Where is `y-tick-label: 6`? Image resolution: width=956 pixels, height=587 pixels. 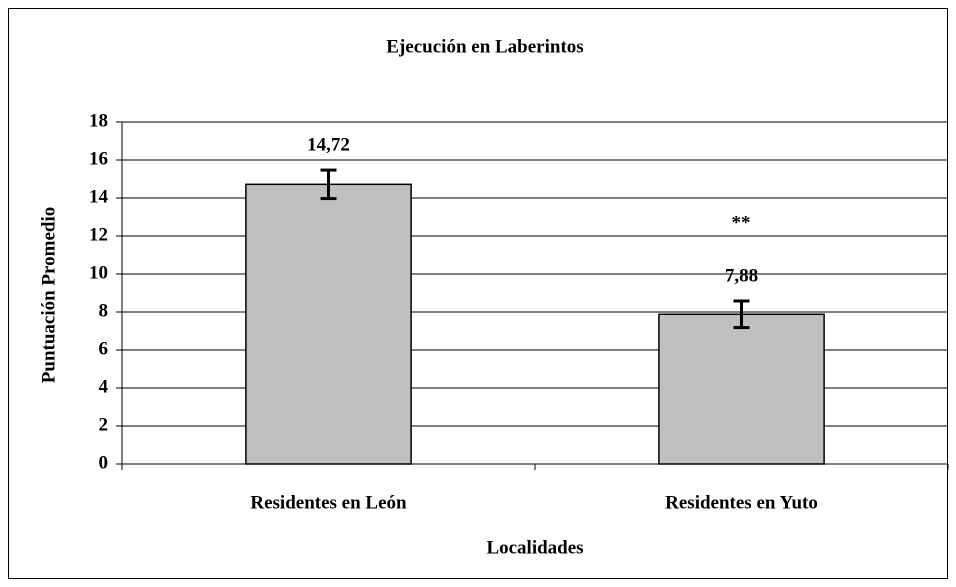 y-tick-label: 6 is located at coordinates (104, 348).